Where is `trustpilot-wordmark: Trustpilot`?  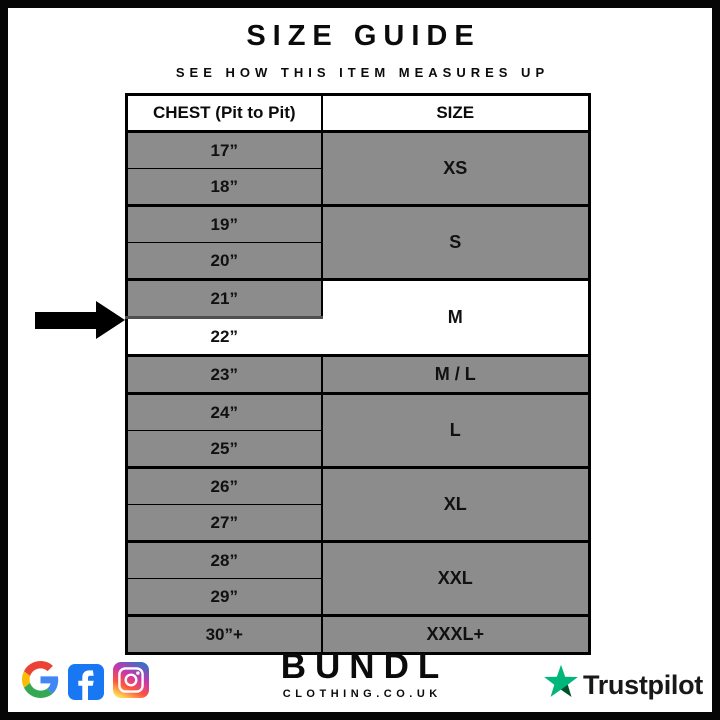
trustpilot-wordmark: Trustpilot is located at coordinates (643, 684).